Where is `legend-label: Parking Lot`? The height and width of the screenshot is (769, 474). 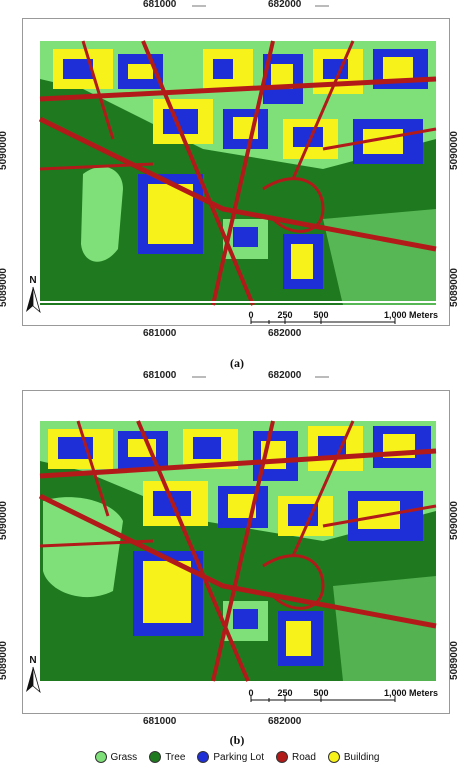 legend-label: Parking Lot is located at coordinates (238, 757).